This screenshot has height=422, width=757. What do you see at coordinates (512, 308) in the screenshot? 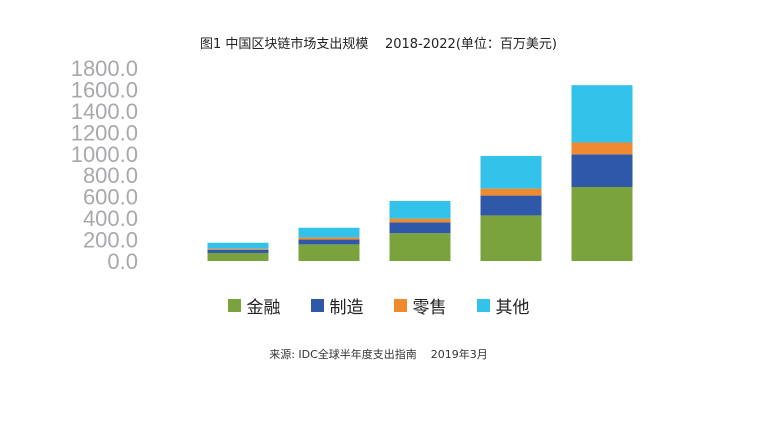
I see `legend-label: 其他` at bounding box center [512, 308].